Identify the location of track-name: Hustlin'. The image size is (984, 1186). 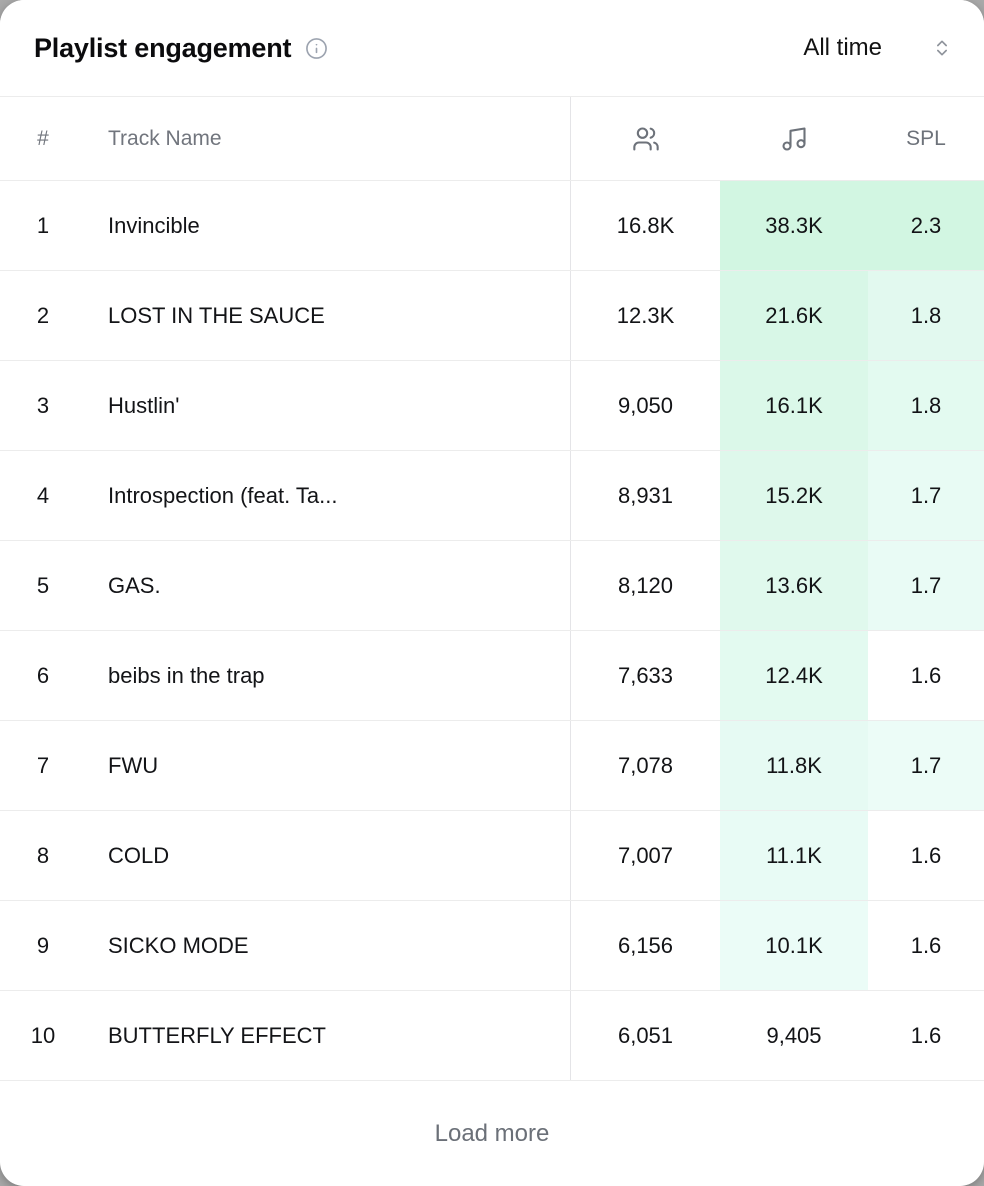
(144, 405).